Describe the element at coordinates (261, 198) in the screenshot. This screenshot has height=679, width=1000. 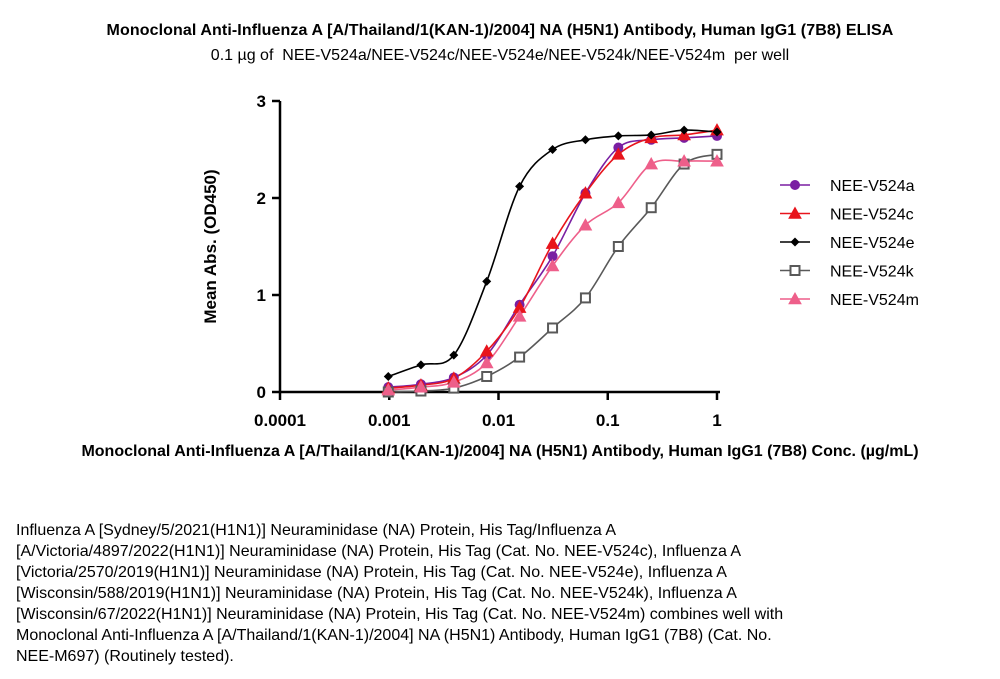
I see `y-tick-label: 2` at that location.